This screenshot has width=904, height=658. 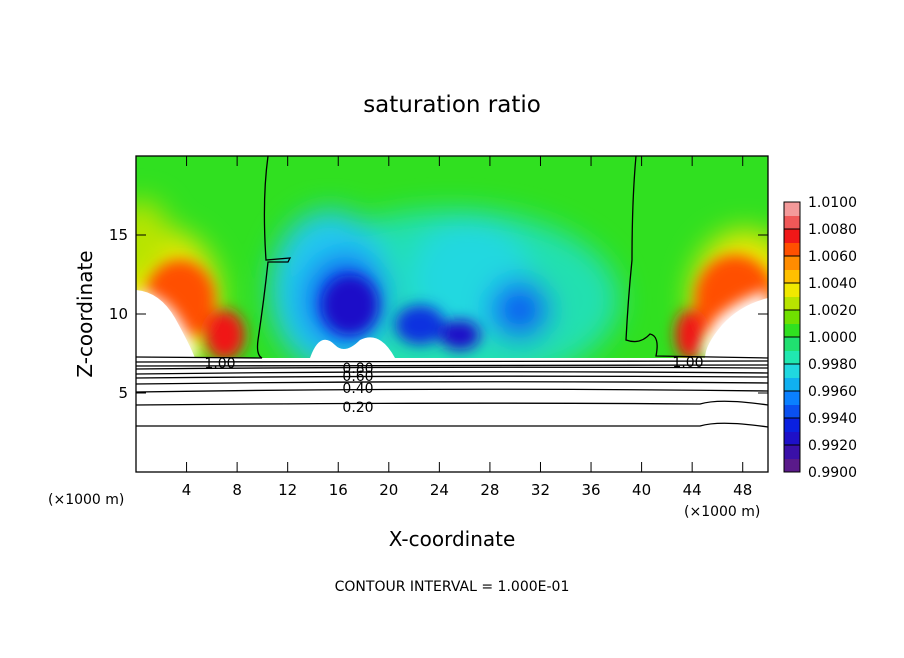 I want to click on footer: CONTOUR INTERVAL = 1.000E-01, so click(x=452, y=587).